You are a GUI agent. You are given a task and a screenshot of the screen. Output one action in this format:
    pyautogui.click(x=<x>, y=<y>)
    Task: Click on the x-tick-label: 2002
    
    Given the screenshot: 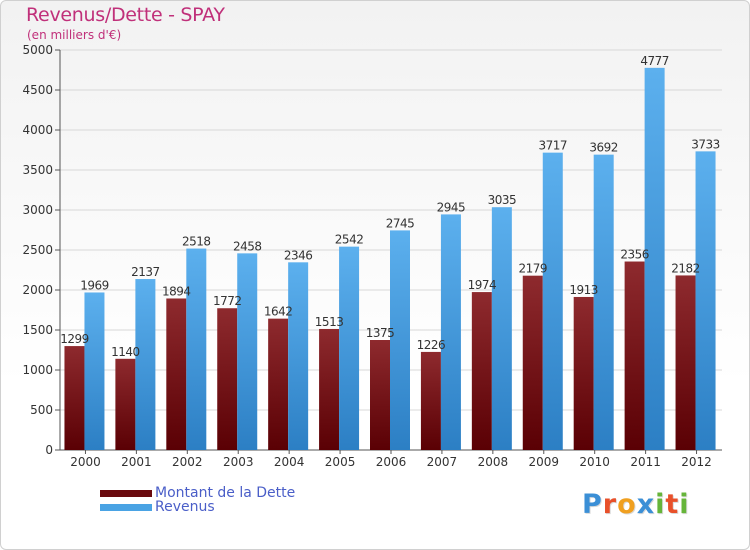 What is the action you would take?
    pyautogui.click(x=187, y=462)
    